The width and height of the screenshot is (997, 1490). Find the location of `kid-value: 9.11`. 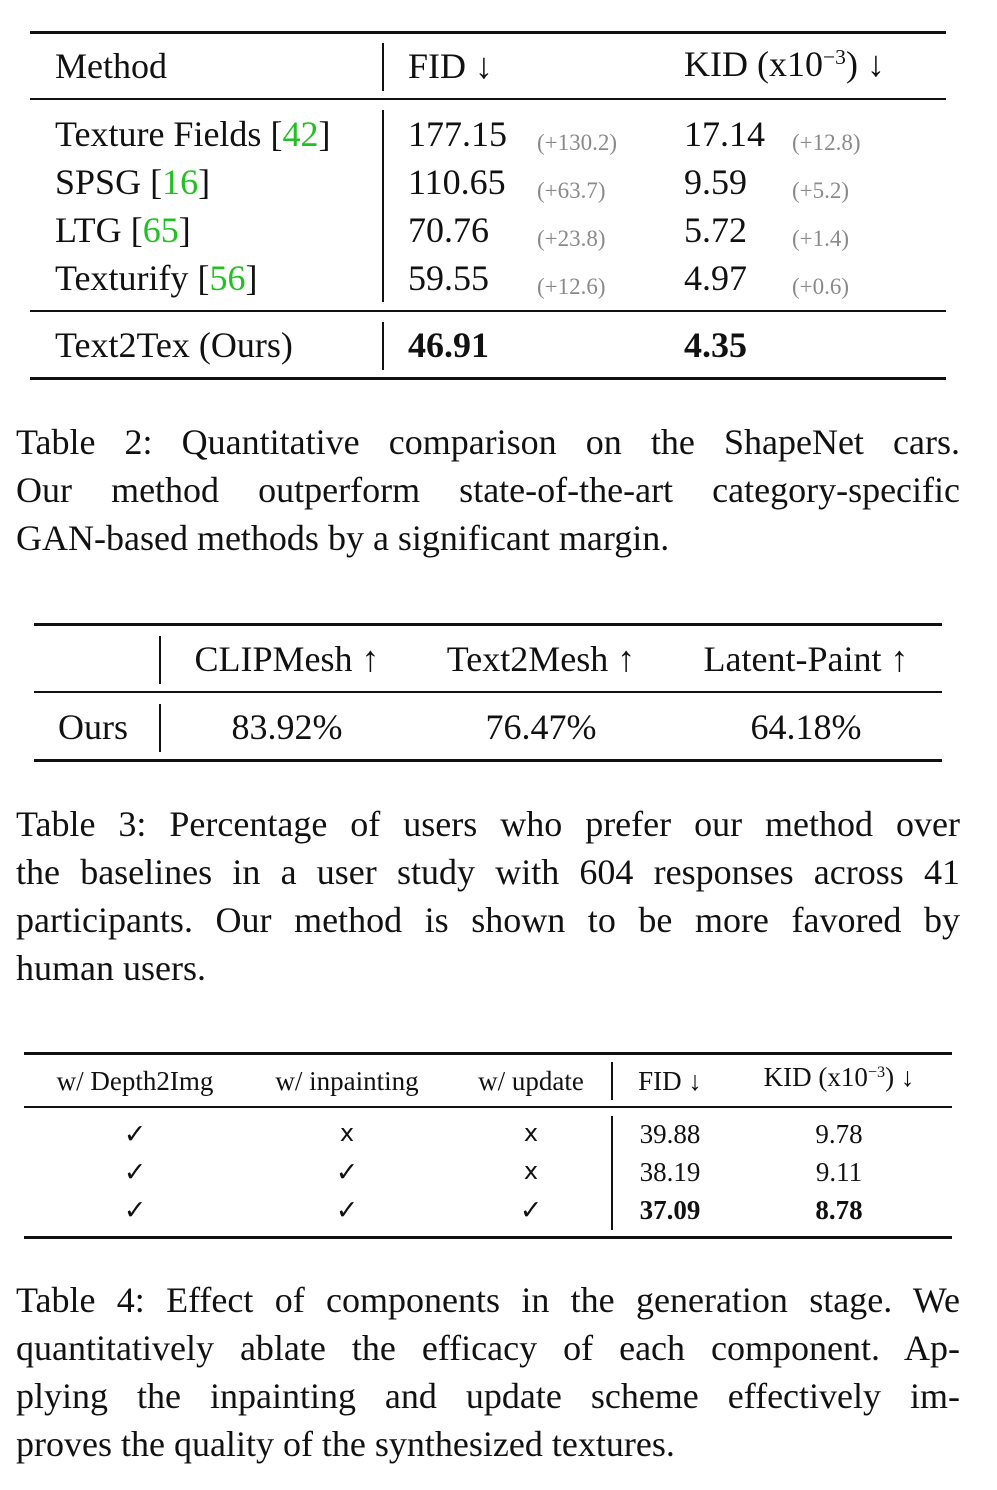

kid-value: 9.11 is located at coordinates (839, 1172).